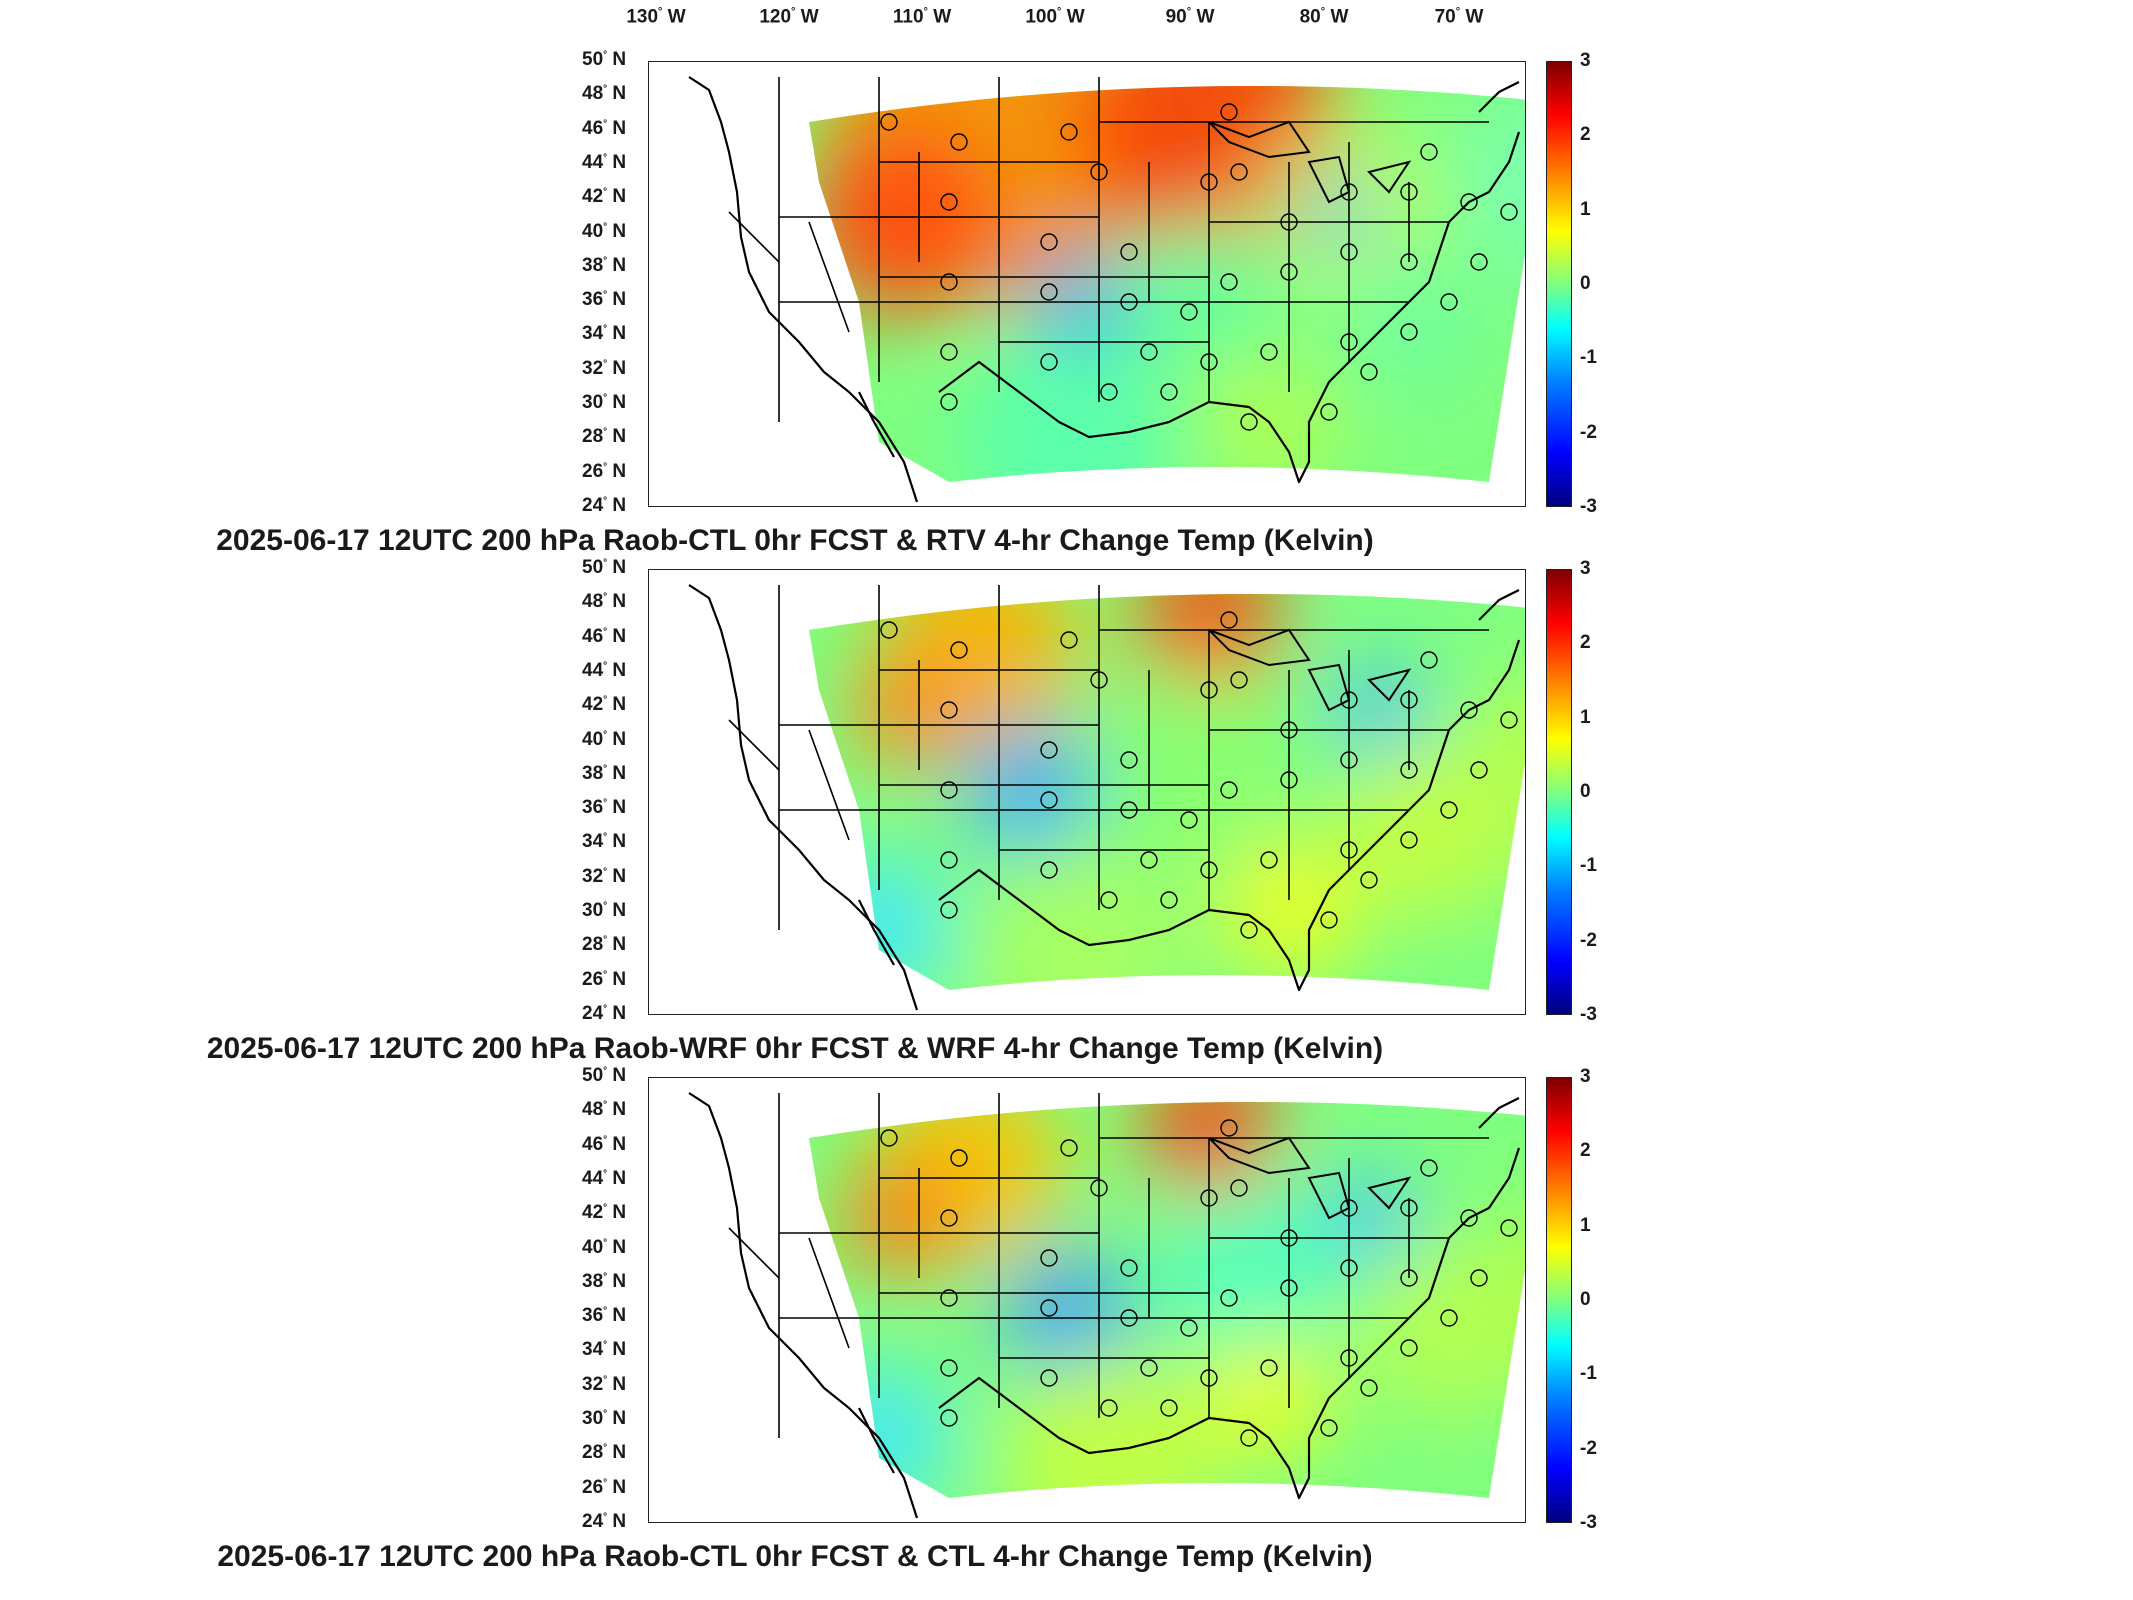 This screenshot has height=1600, width=2133. What do you see at coordinates (1559, 1300) in the screenshot?
I see `colorbar` at bounding box center [1559, 1300].